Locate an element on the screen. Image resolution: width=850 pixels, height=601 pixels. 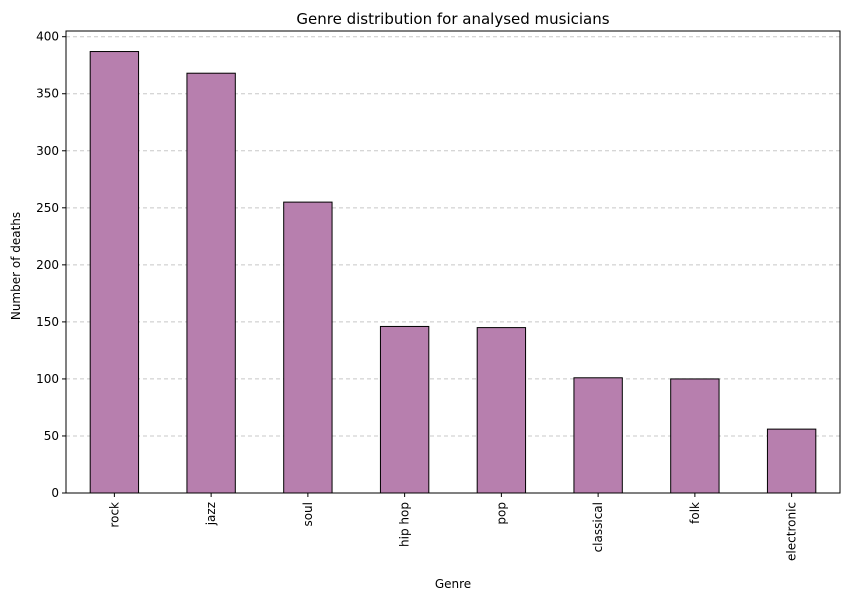
x-tick-label: hip hop is located at coordinates (405, 524).